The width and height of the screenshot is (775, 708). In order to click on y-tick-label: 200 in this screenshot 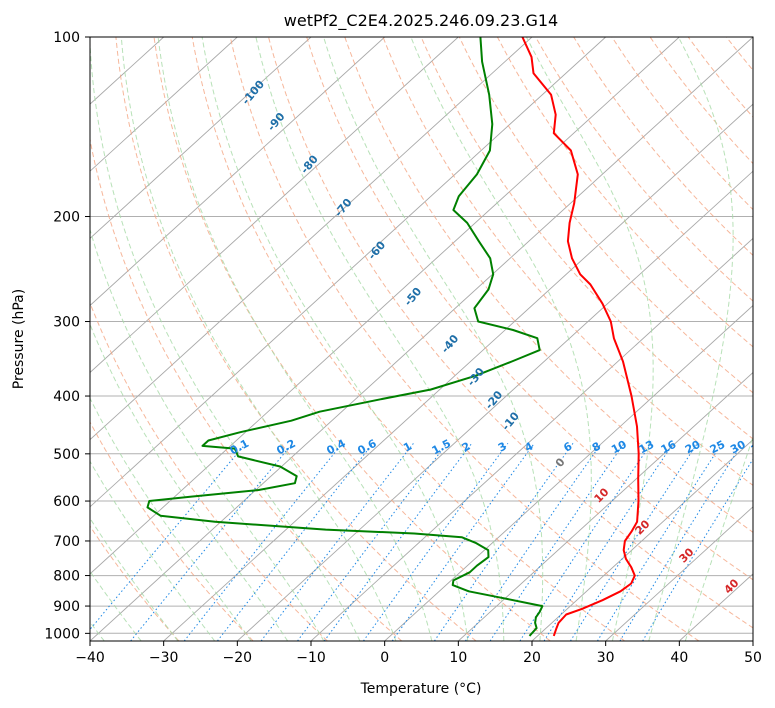, I will do `click(66, 218)`.